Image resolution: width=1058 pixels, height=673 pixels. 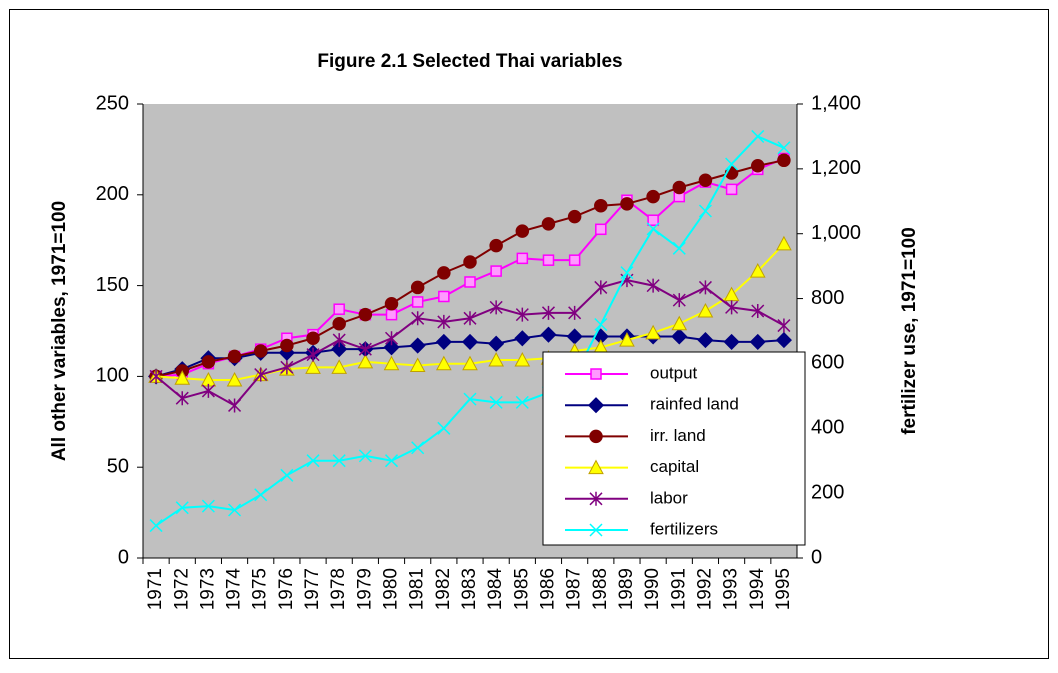 I want to click on y-tick-label: 100, so click(x=112, y=376).